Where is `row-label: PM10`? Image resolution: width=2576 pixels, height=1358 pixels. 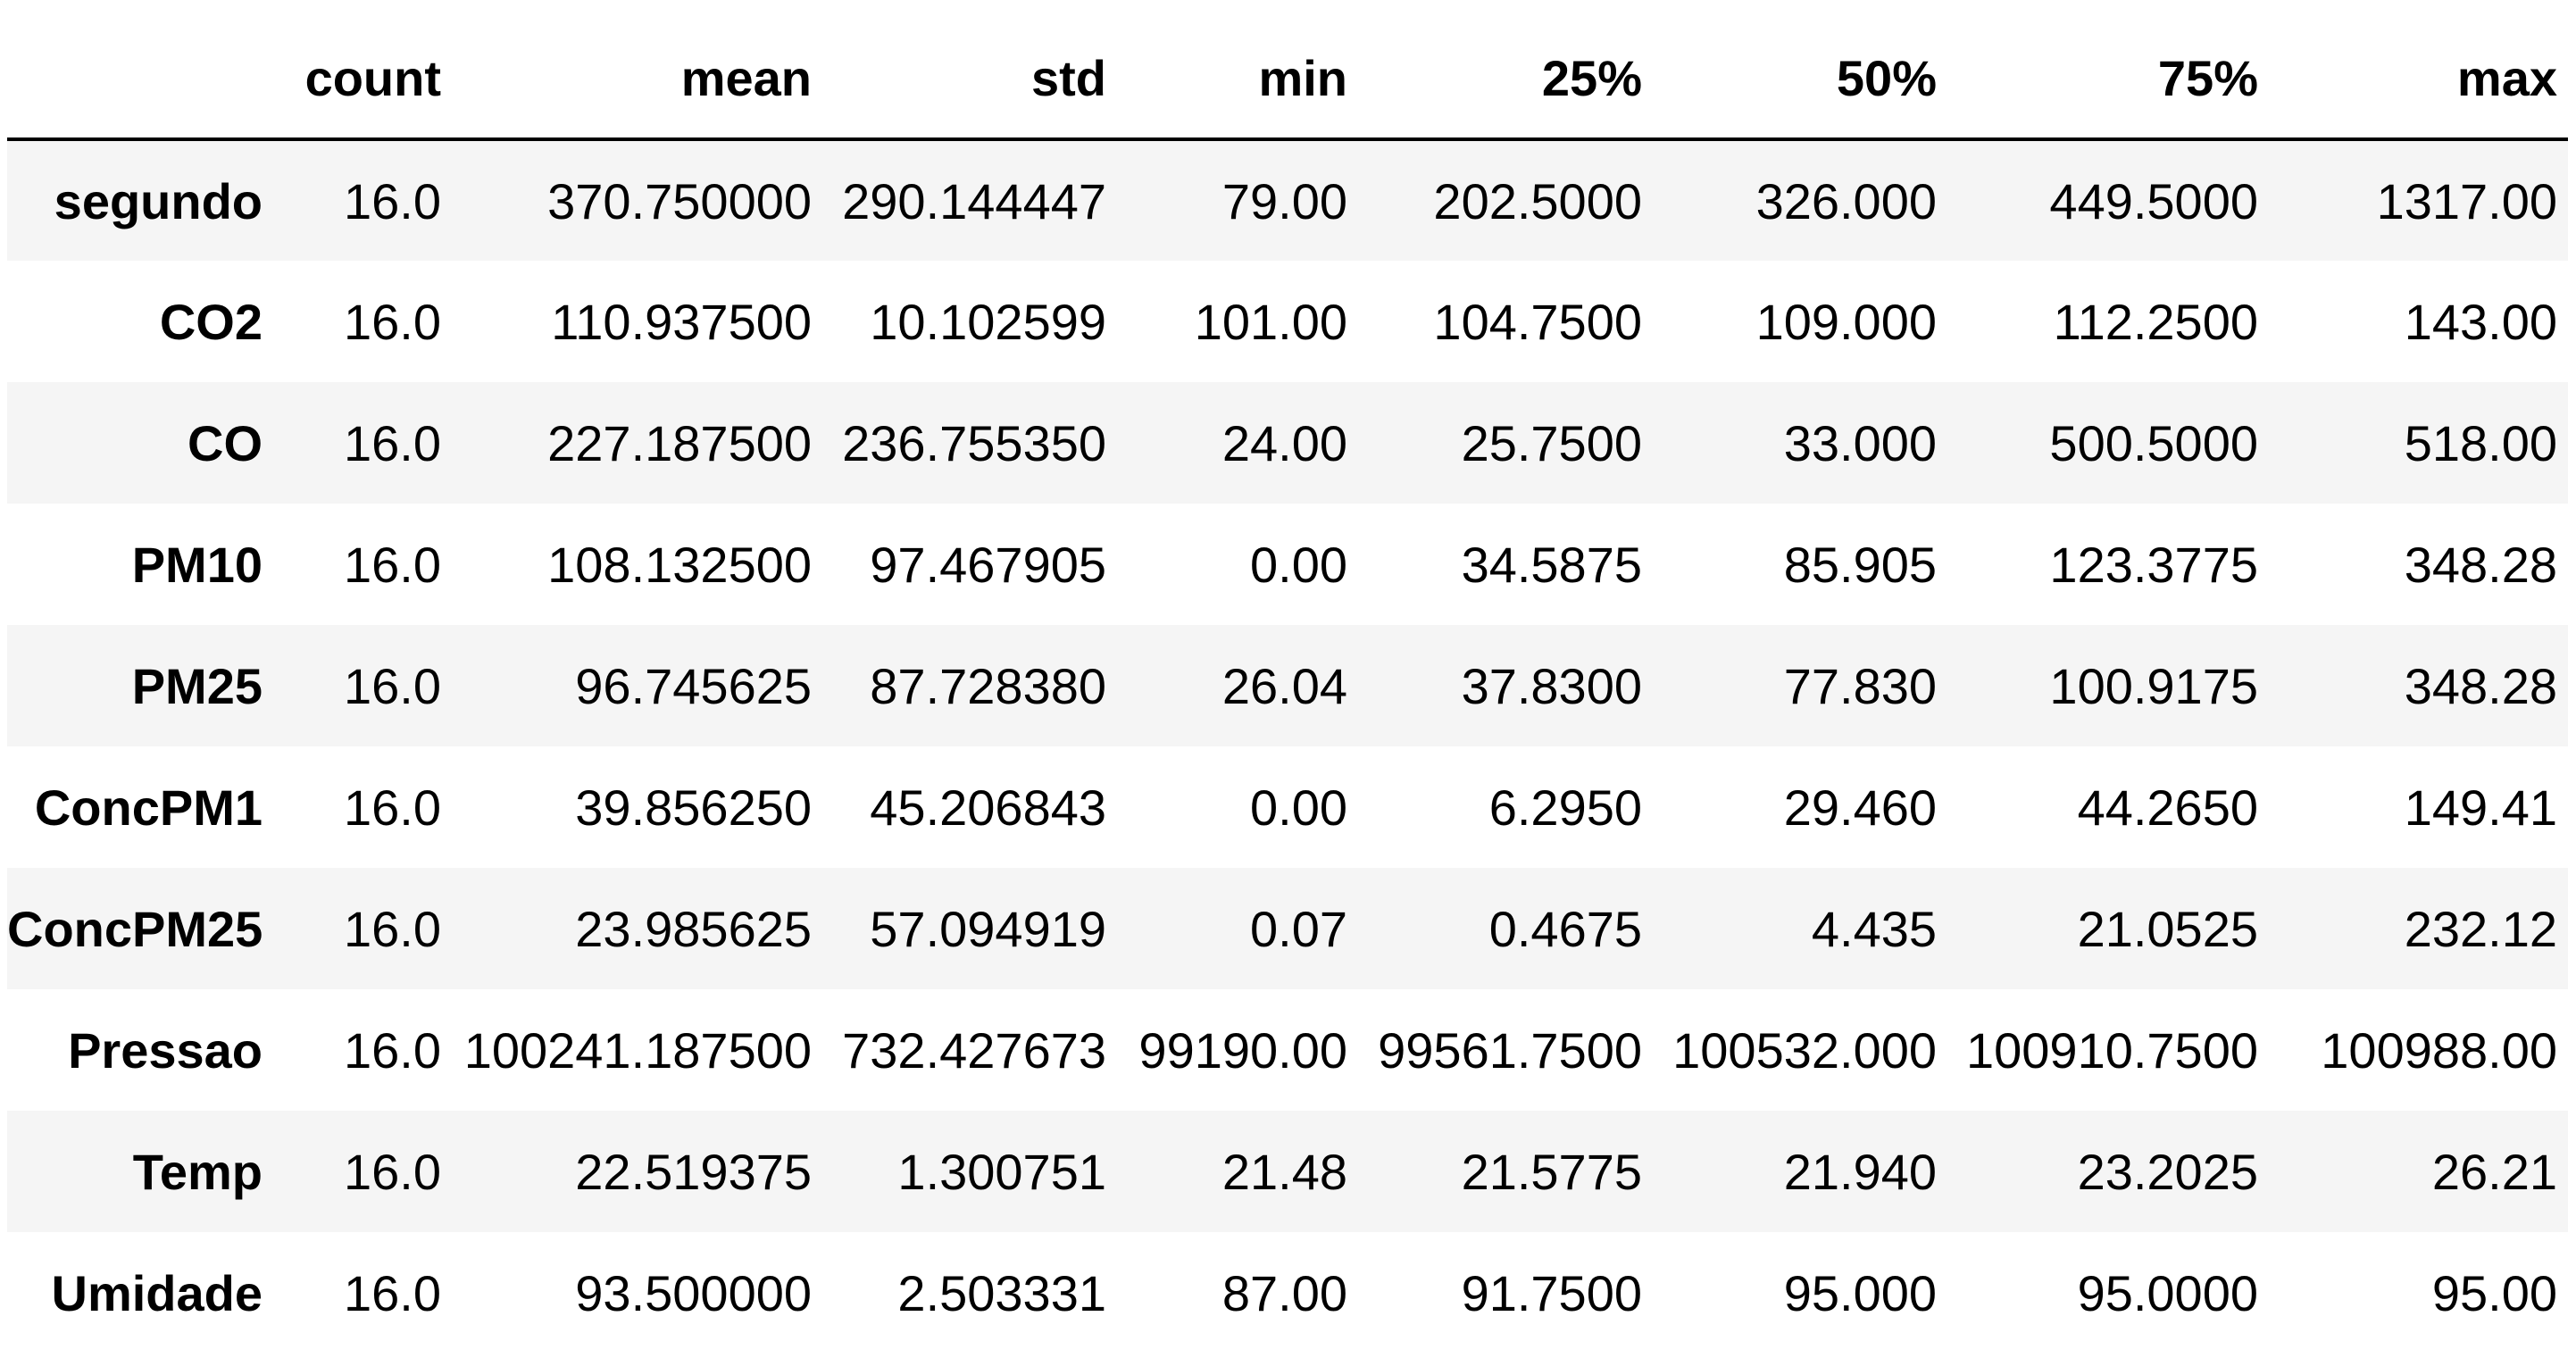
row-label: PM10 is located at coordinates (197, 564).